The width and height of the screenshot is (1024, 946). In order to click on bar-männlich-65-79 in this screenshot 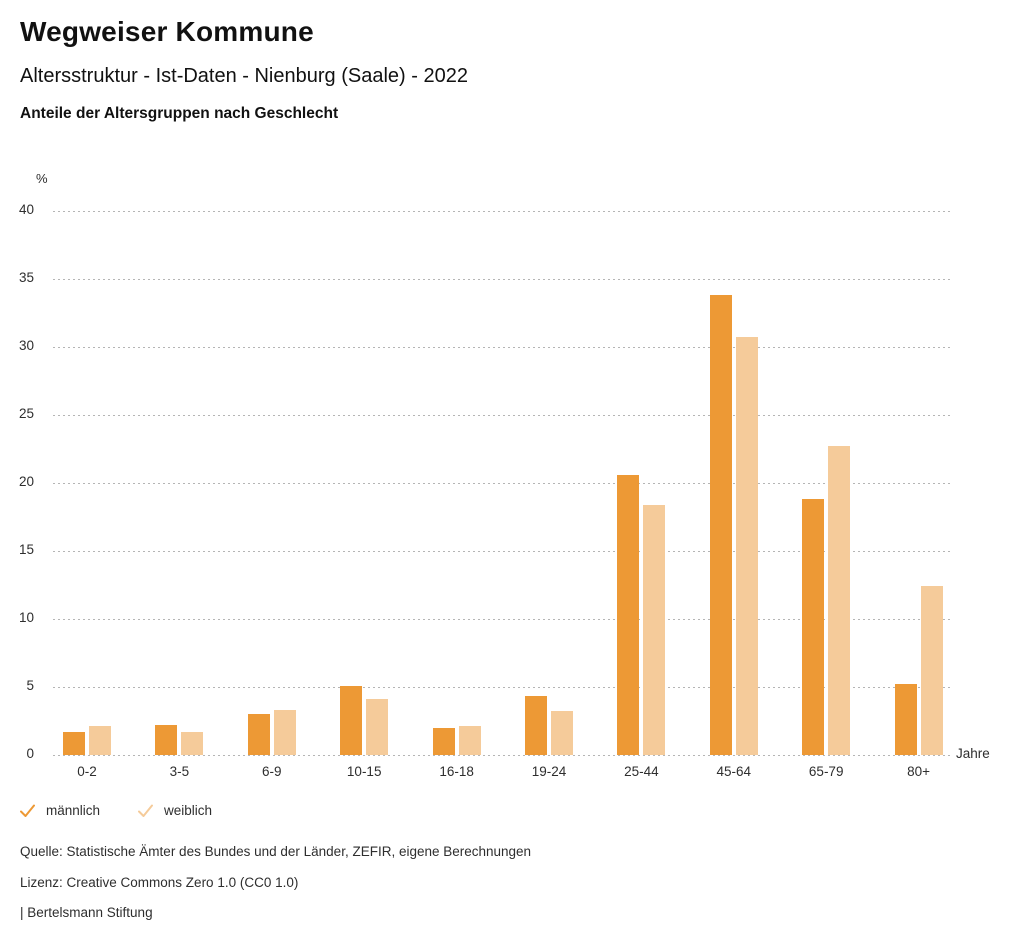, I will do `click(813, 627)`.